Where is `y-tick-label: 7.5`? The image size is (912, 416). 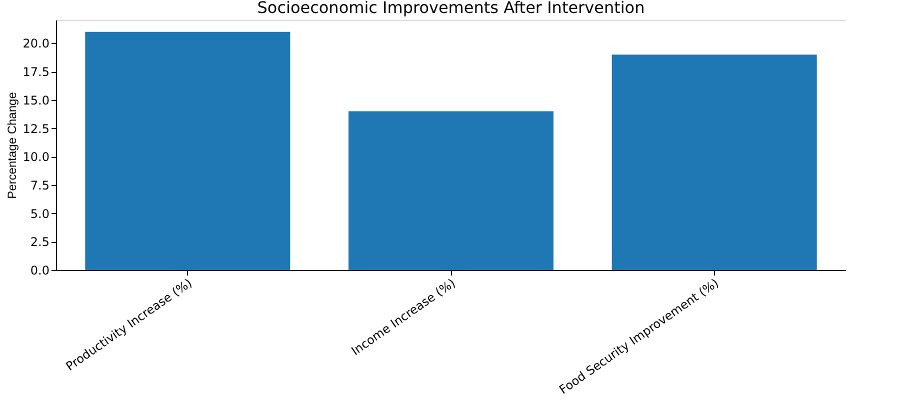
y-tick-label: 7.5 is located at coordinates (40, 185).